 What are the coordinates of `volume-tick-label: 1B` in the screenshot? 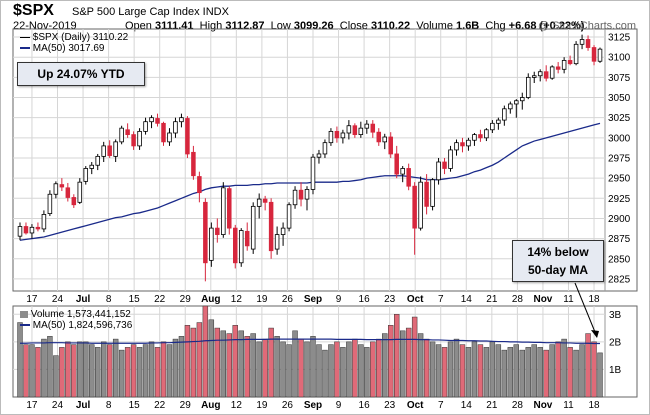 It's located at (615, 370).